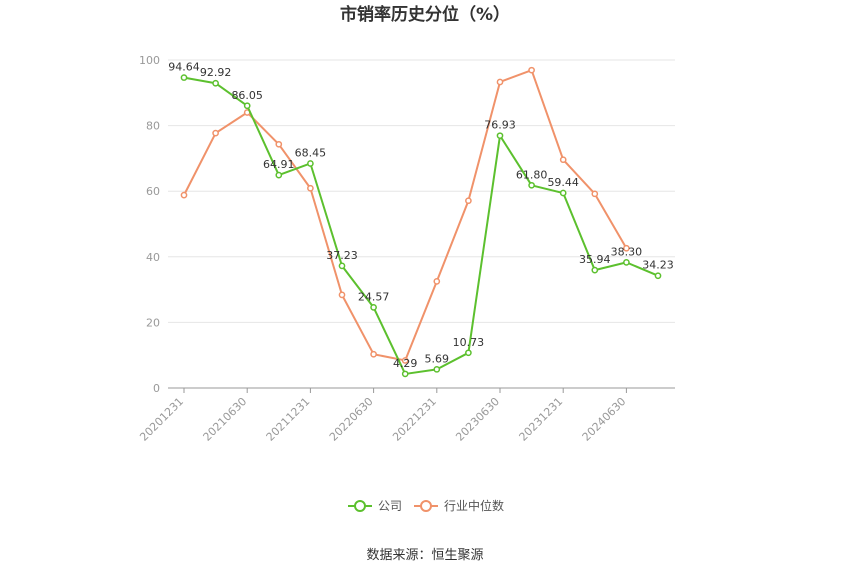 The image size is (850, 575). What do you see at coordinates (437, 358) in the screenshot?
I see `data-label: 5.69` at bounding box center [437, 358].